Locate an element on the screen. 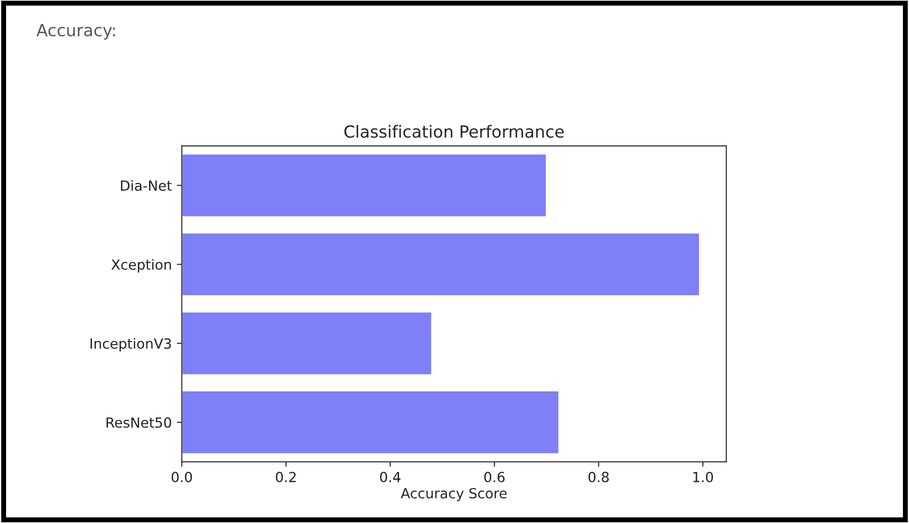  x-tick-label: 0.8 is located at coordinates (598, 477).